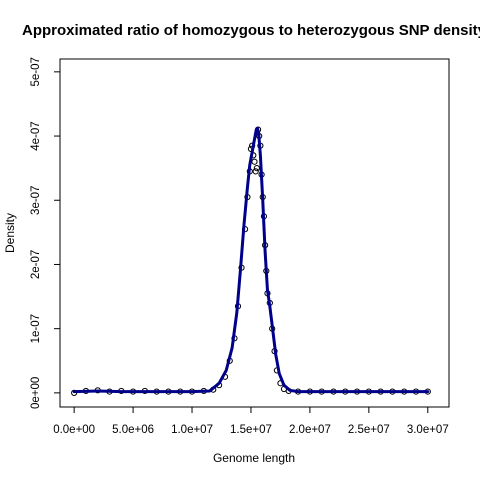  What do you see at coordinates (36, 328) in the screenshot?
I see `y-tick-label: 1e-07` at bounding box center [36, 328].